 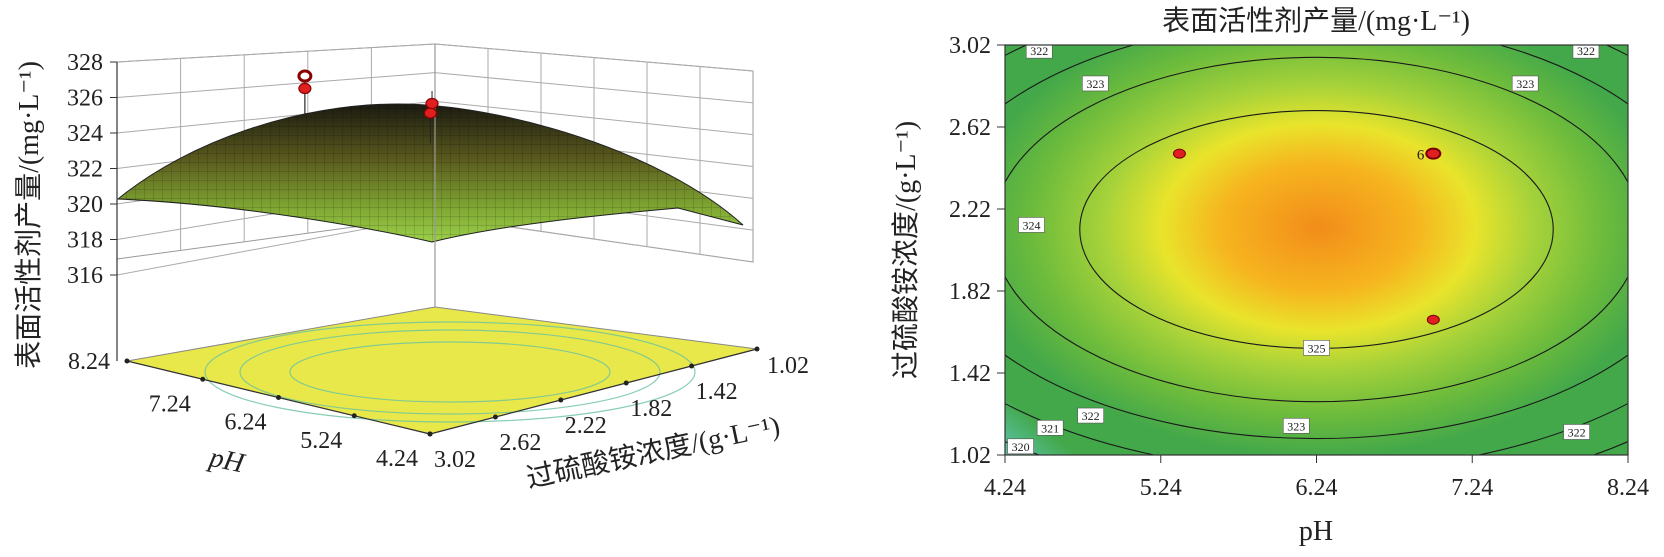 What do you see at coordinates (455, 460) in the screenshot?
I see `conc-tick-label: 3.02` at bounding box center [455, 460].